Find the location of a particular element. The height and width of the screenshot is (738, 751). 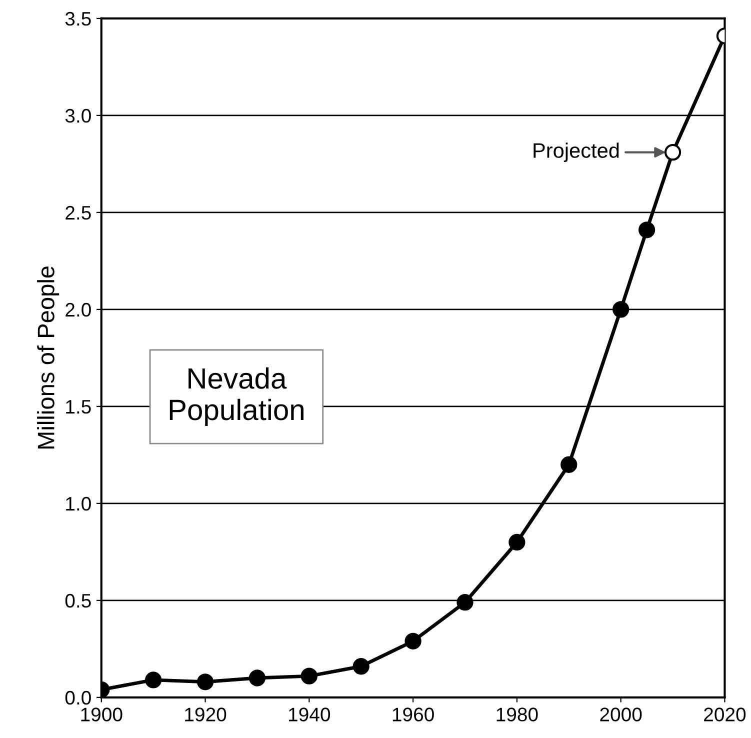

y-tick-label: 3.0 is located at coordinates (78, 115).